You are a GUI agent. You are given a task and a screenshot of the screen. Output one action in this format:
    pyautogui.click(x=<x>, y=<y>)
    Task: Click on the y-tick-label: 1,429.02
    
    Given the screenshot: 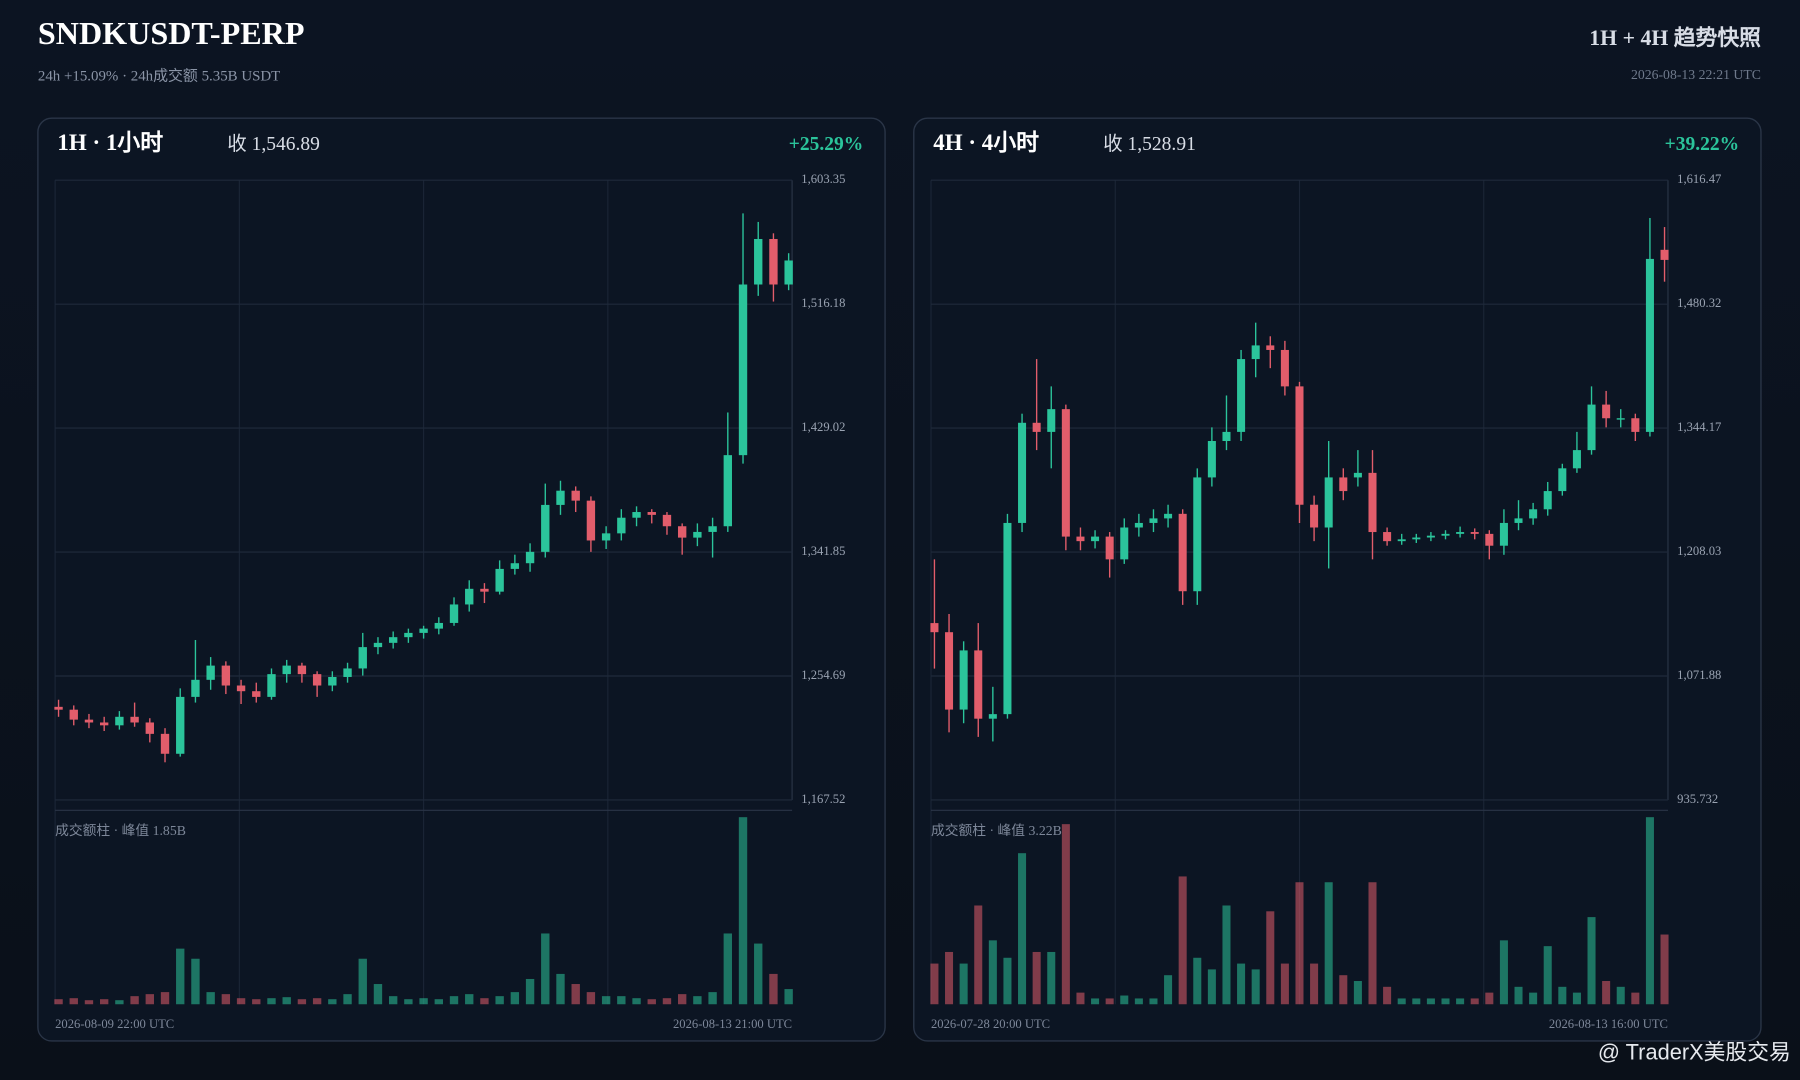 What is the action you would take?
    pyautogui.click(x=823, y=427)
    